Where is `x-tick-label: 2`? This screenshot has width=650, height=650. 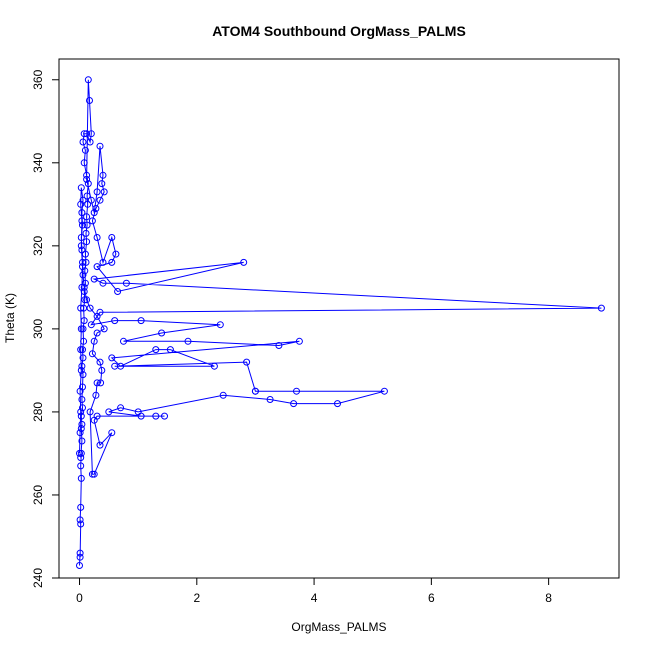
x-tick-label: 2 is located at coordinates (196, 598).